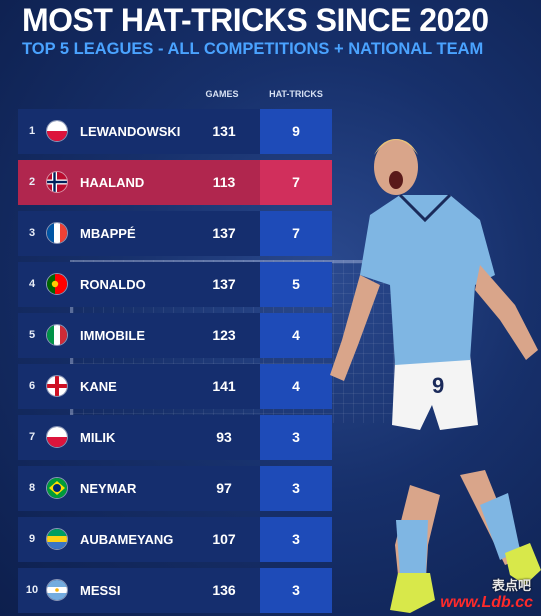  Describe the element at coordinates (175, 488) in the screenshot. I see `table-row: 8 NEYMAR 97 3` at that location.